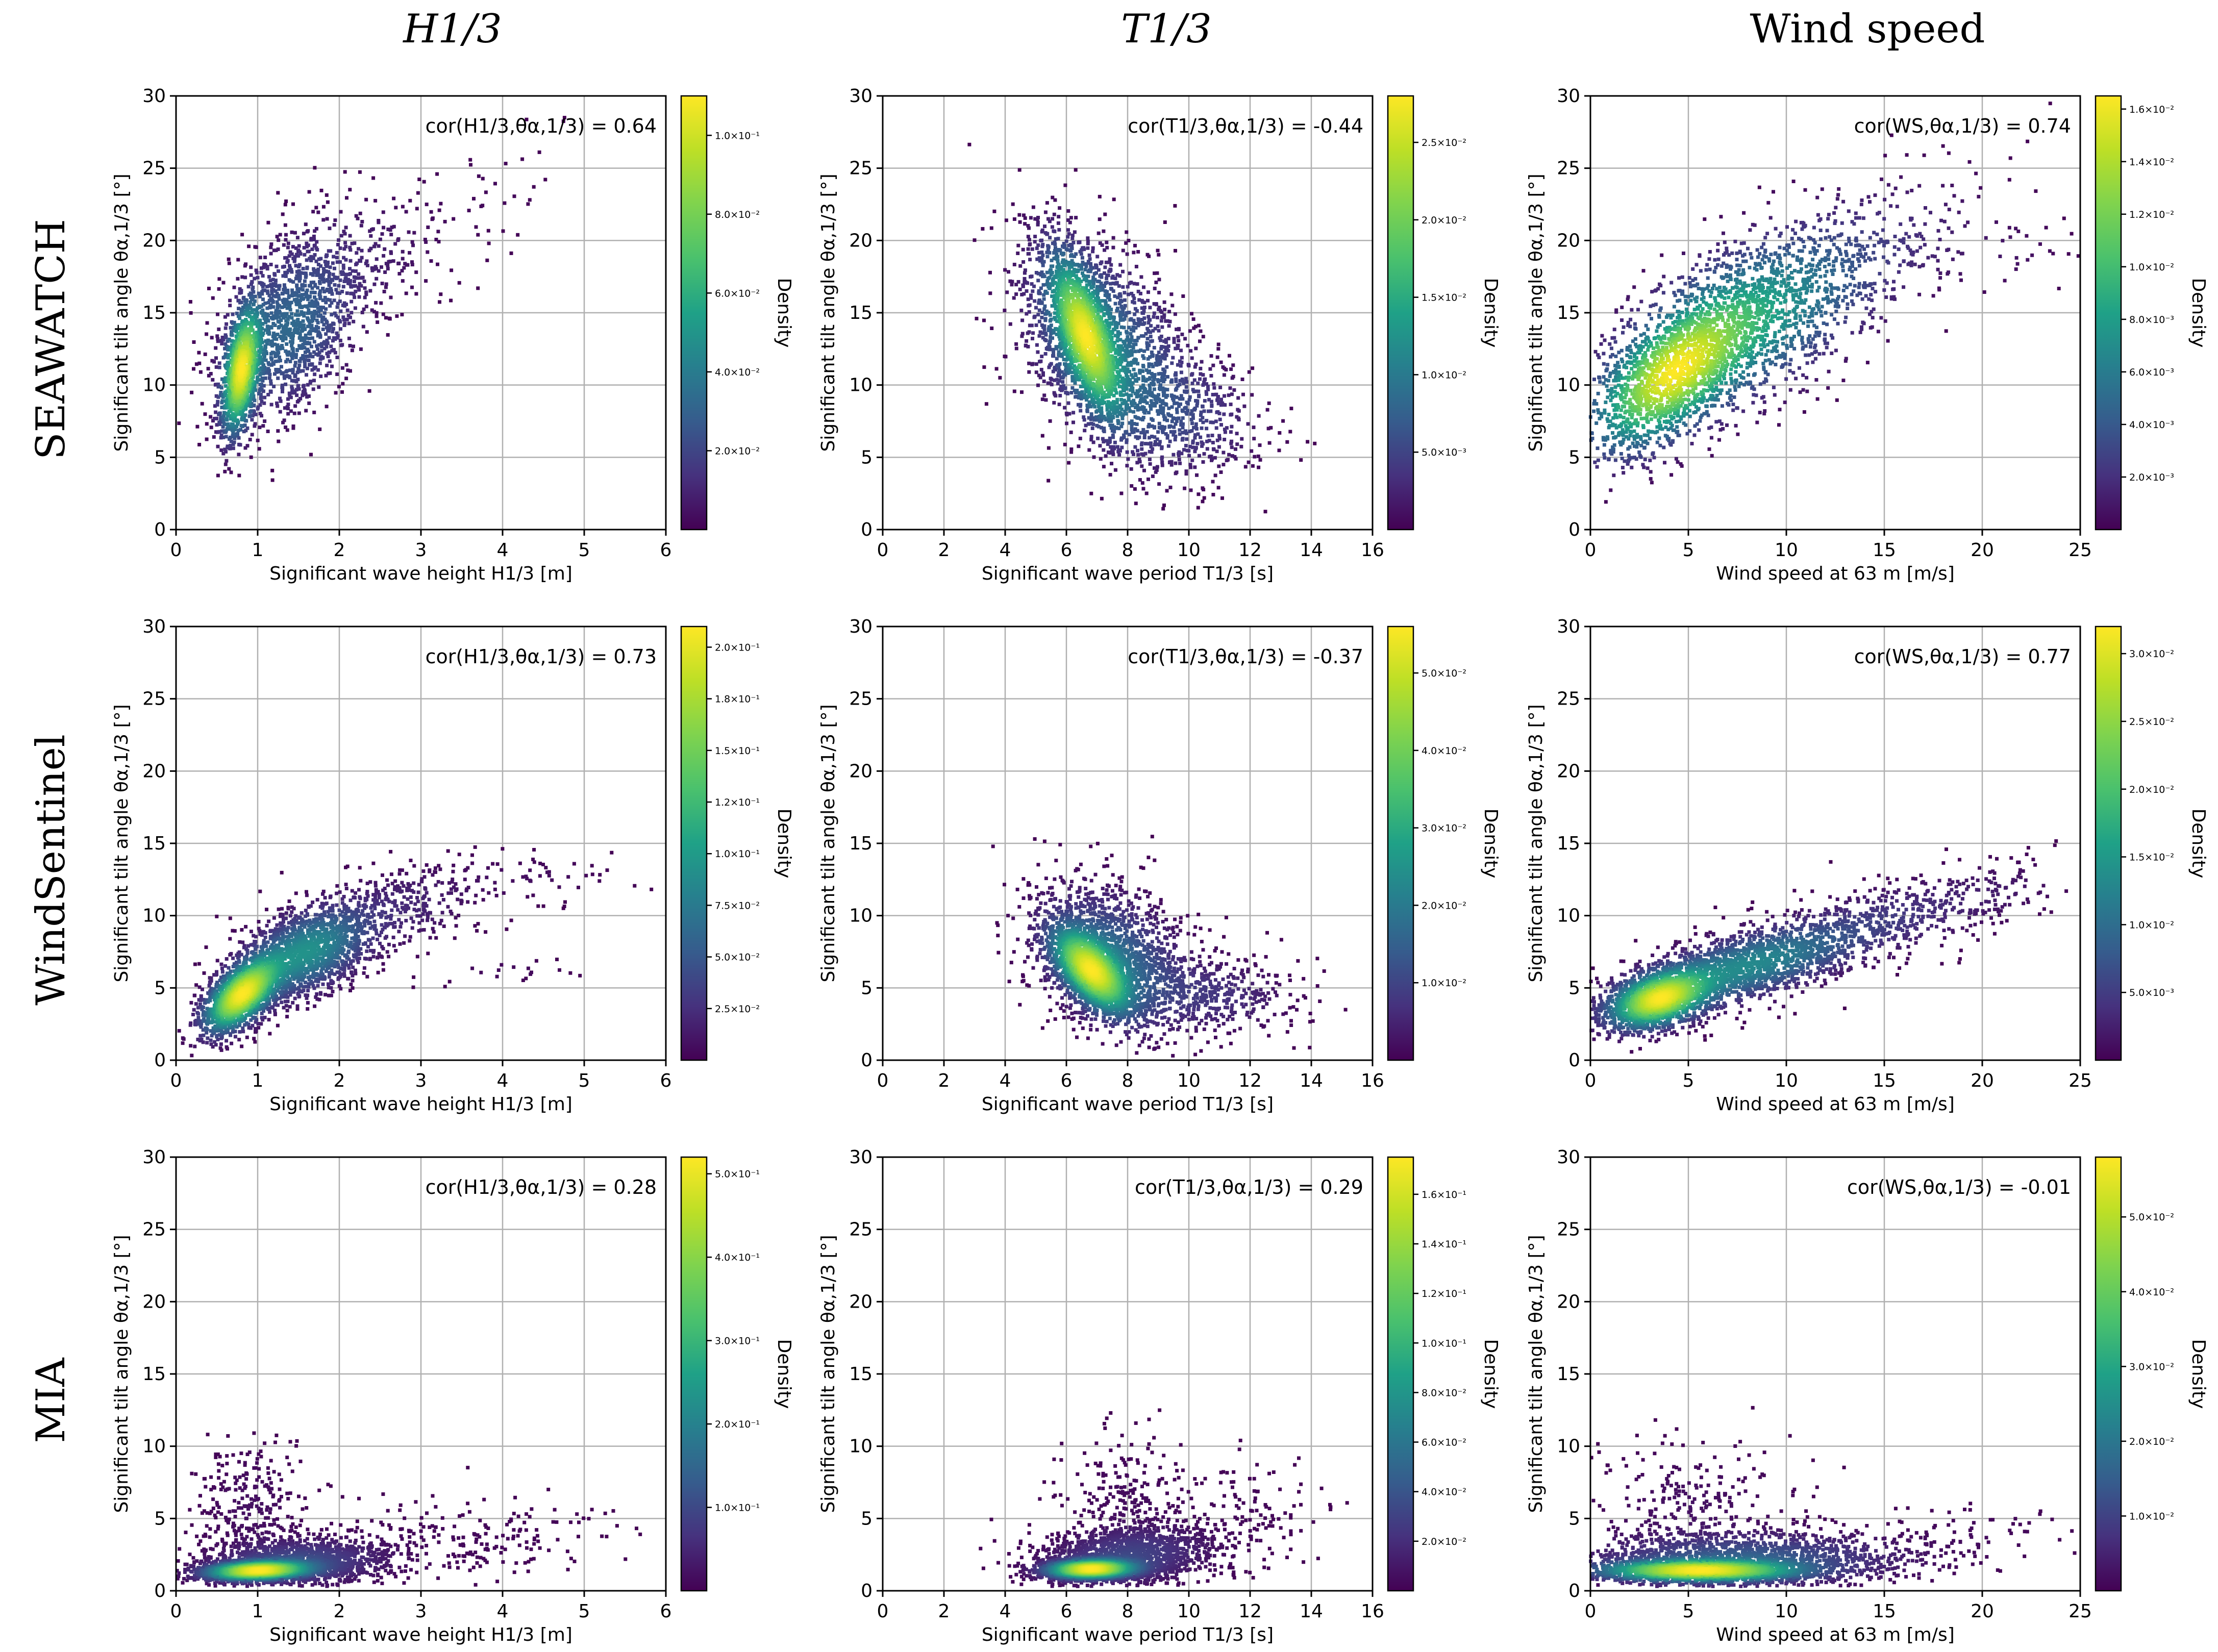 The height and width of the screenshot is (1652, 2218). Describe the element at coordinates (154, 385) in the screenshot. I see `y-tick-label: 10` at that location.